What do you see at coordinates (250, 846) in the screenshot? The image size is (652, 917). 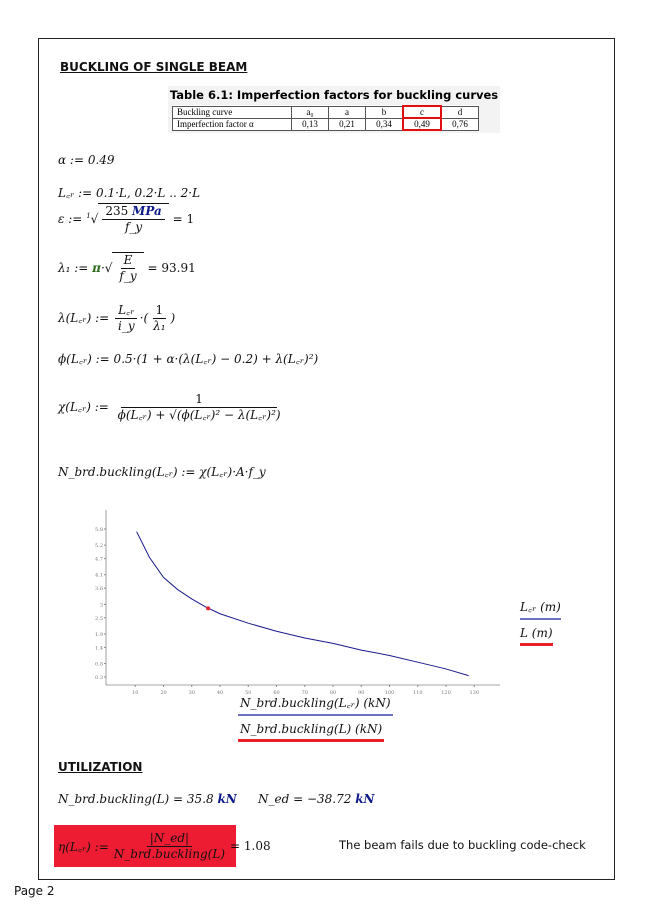 I see `result: = 1.08` at bounding box center [250, 846].